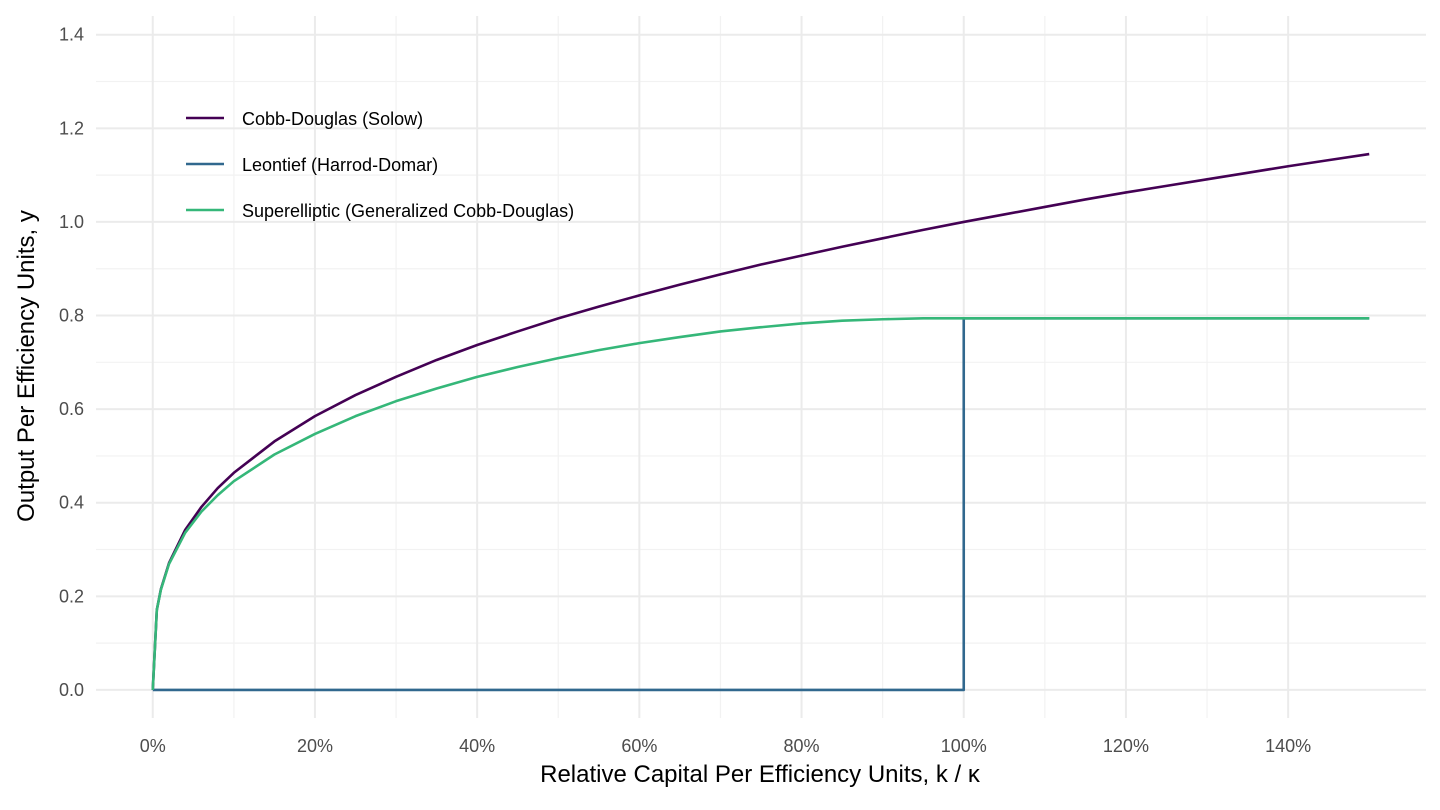 The width and height of the screenshot is (1440, 810). Describe the element at coordinates (332, 119) in the screenshot. I see `legend-label-cobb-douglas-solow: Cobb-Douglas (Solow)` at that location.